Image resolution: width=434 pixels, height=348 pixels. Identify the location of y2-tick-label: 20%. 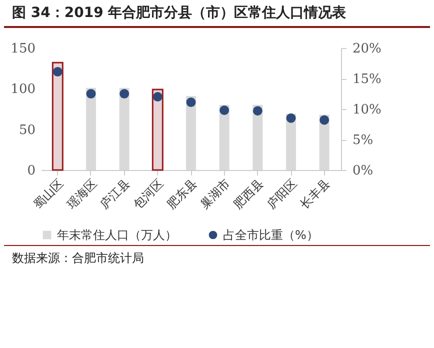
(367, 49).